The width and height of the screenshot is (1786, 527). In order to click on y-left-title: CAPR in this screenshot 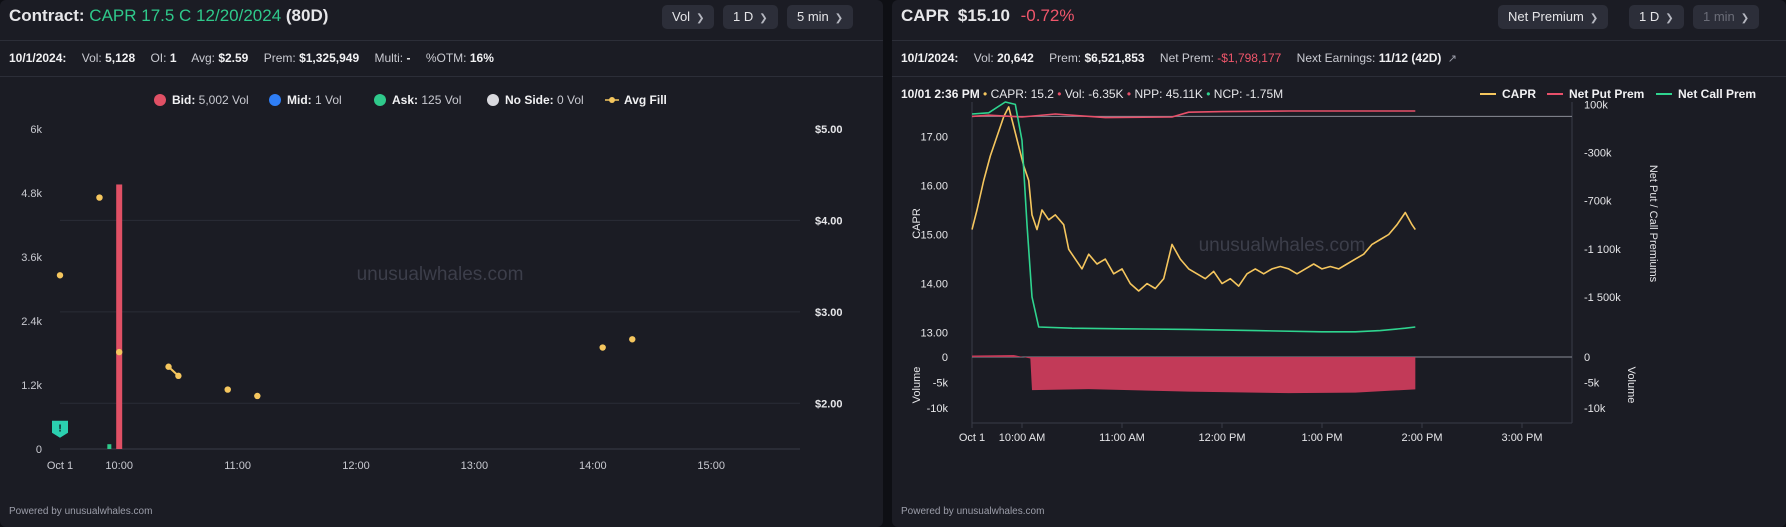, I will do `click(917, 223)`.